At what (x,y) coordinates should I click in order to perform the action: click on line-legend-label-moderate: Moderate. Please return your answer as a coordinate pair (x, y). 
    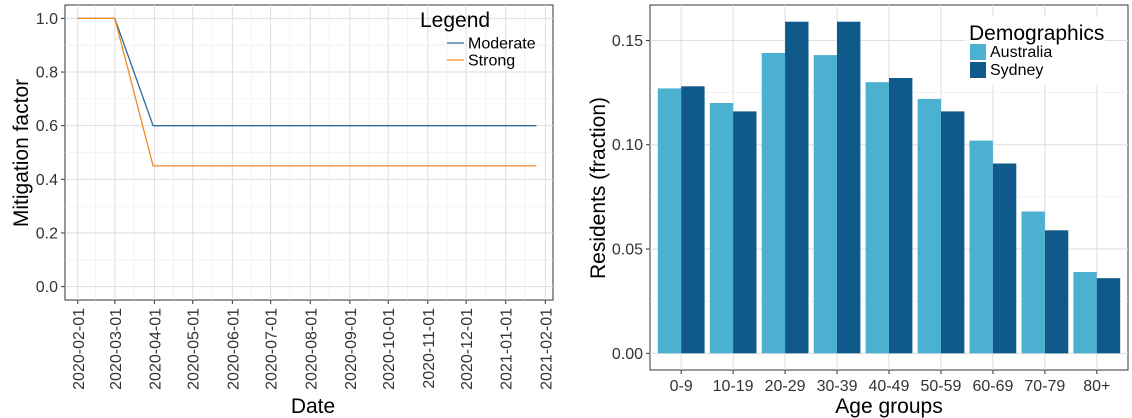
    Looking at the image, I should click on (502, 44).